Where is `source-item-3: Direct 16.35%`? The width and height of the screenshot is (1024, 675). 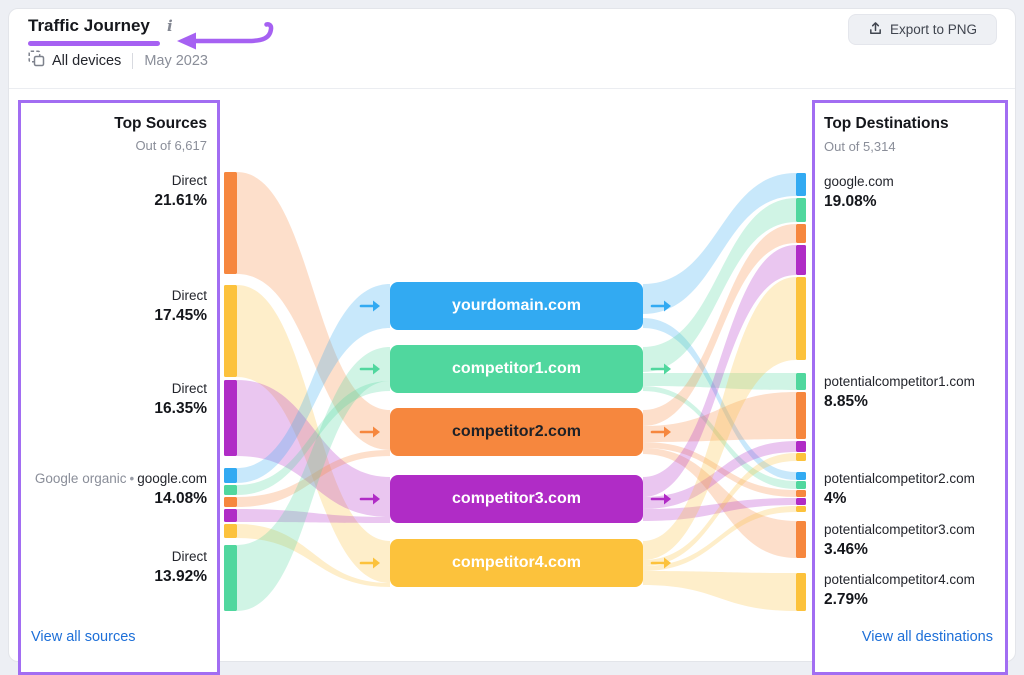
source-item-3: Direct 16.35% is located at coordinates (180, 399).